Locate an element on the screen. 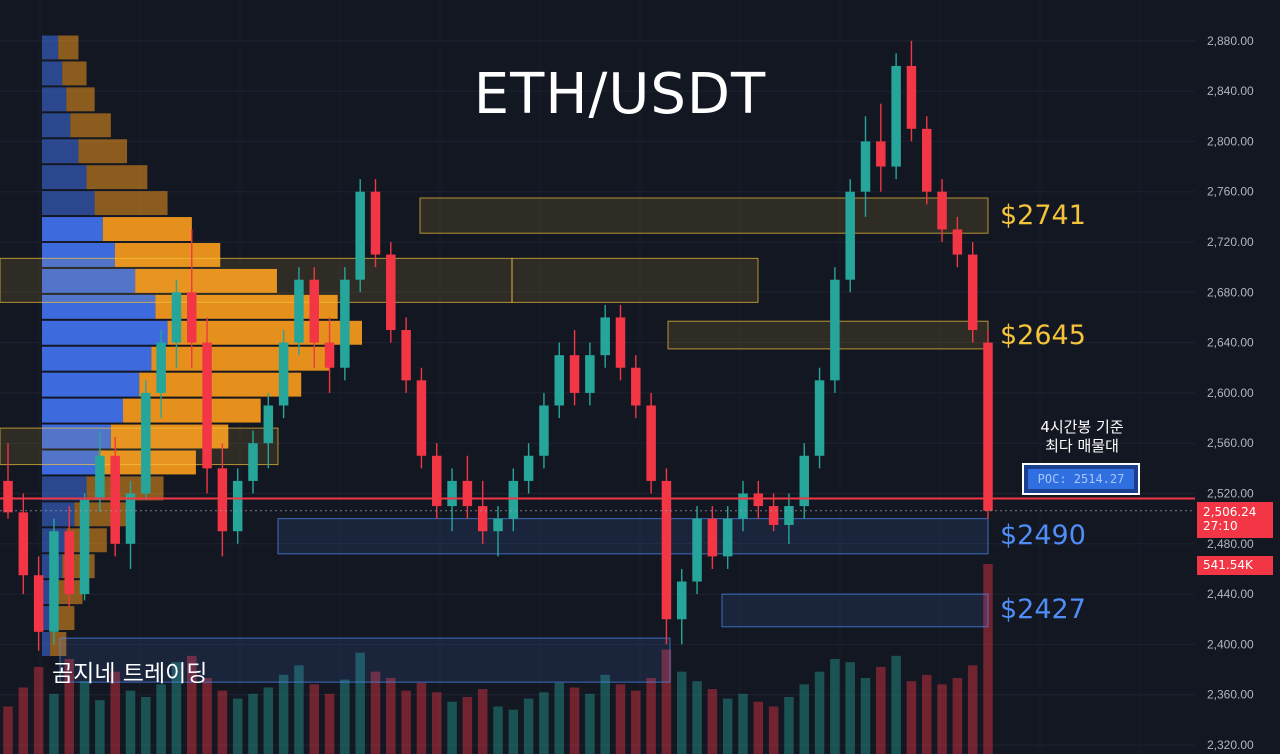  y-tick-label: 2,320.00 is located at coordinates (1230, 745).